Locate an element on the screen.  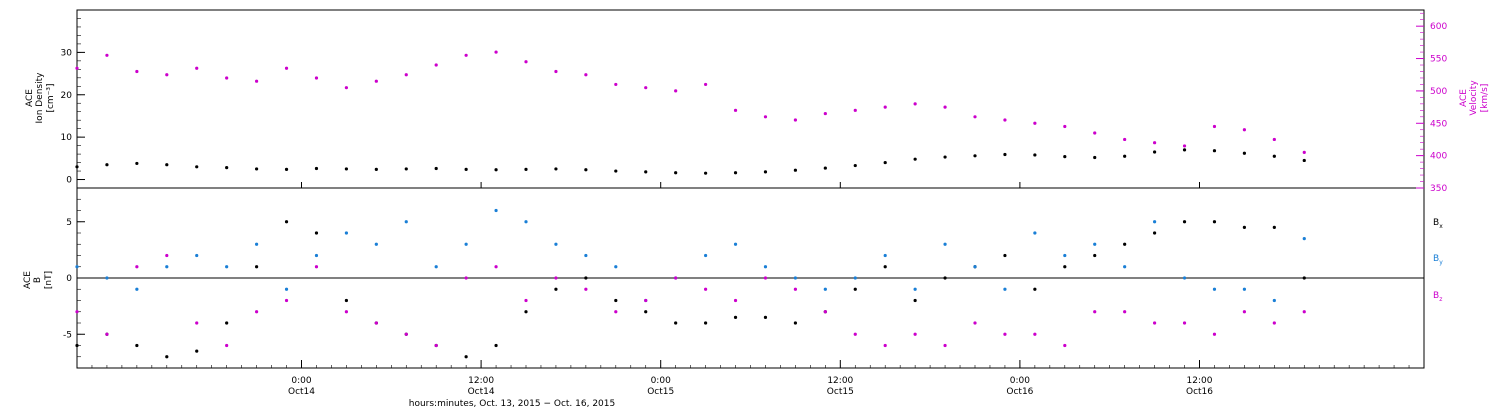
bottom-left-tick-label: -5 is located at coordinates (67, 335).